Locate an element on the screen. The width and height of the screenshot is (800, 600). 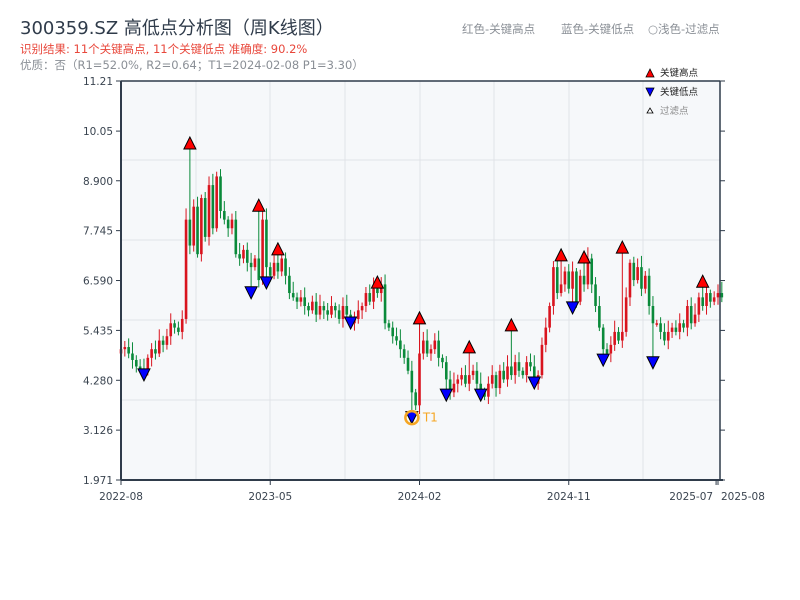
legend-high-icon is located at coordinates (650, 73).